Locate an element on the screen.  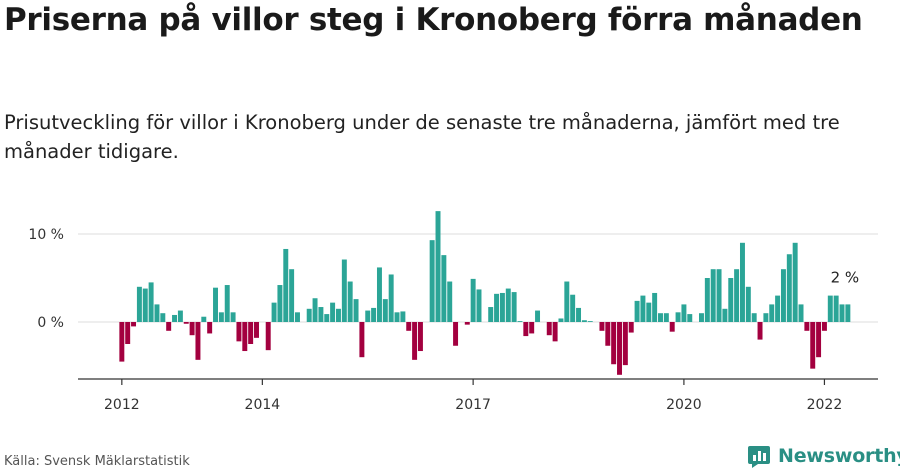
x-tick-label: 2022 is located at coordinates (825, 405).